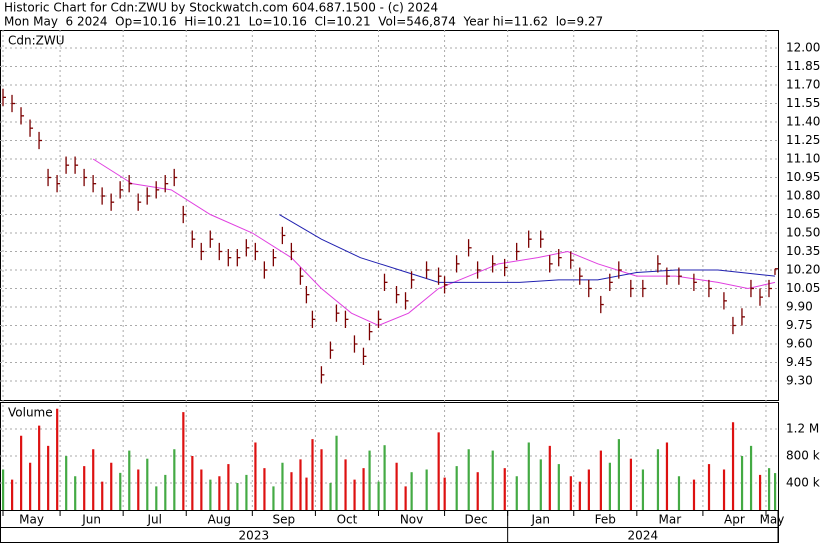  Describe the element at coordinates (803, 85) in the screenshot. I see `y-tick-label: 11.70` at that location.